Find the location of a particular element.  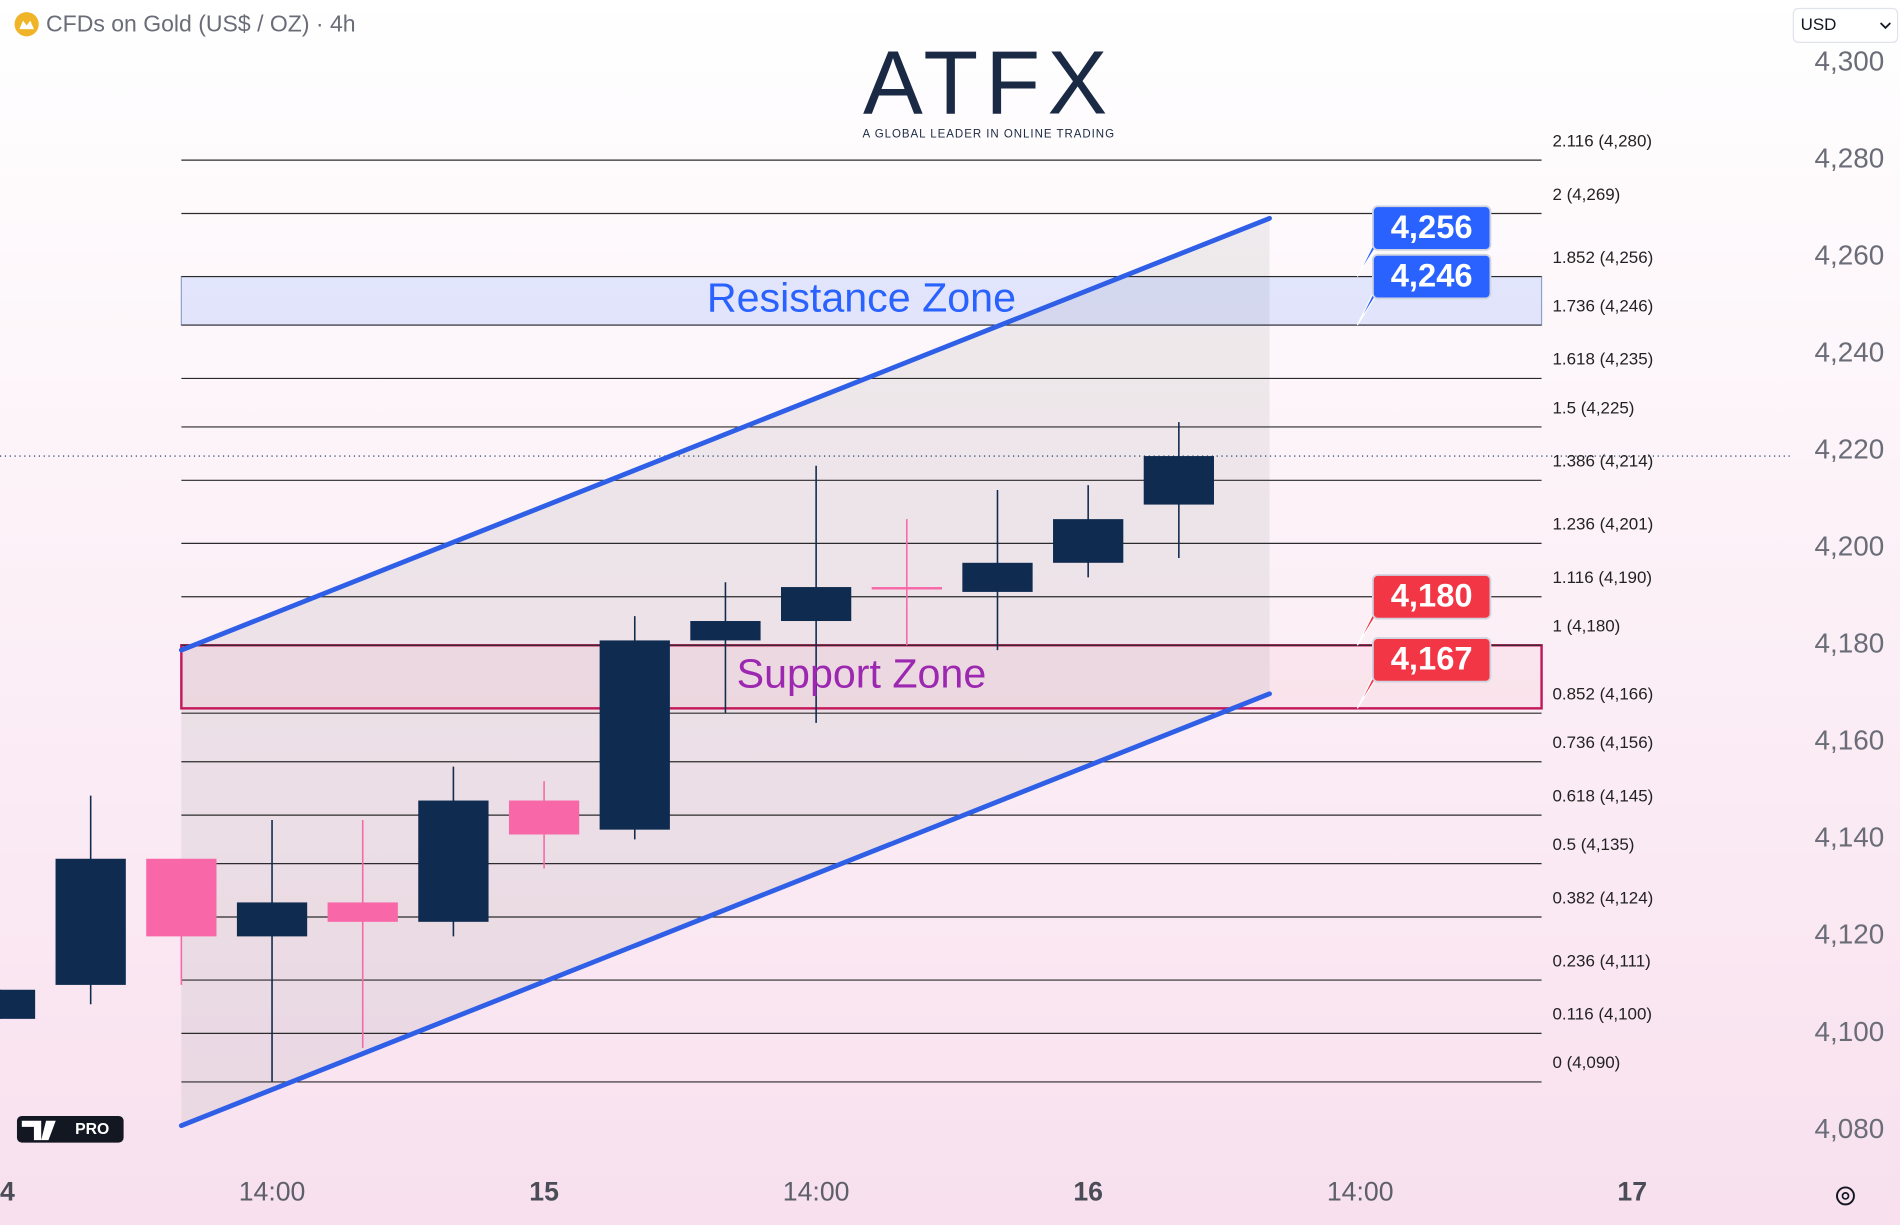

fib-label: 0.382 (4,124) is located at coordinates (1602, 897).